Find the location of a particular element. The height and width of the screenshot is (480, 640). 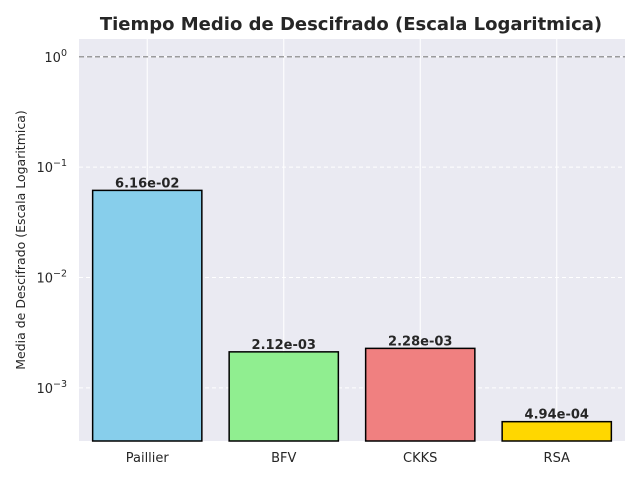

y-tick-label: 10⁻³ is located at coordinates (51, 388).